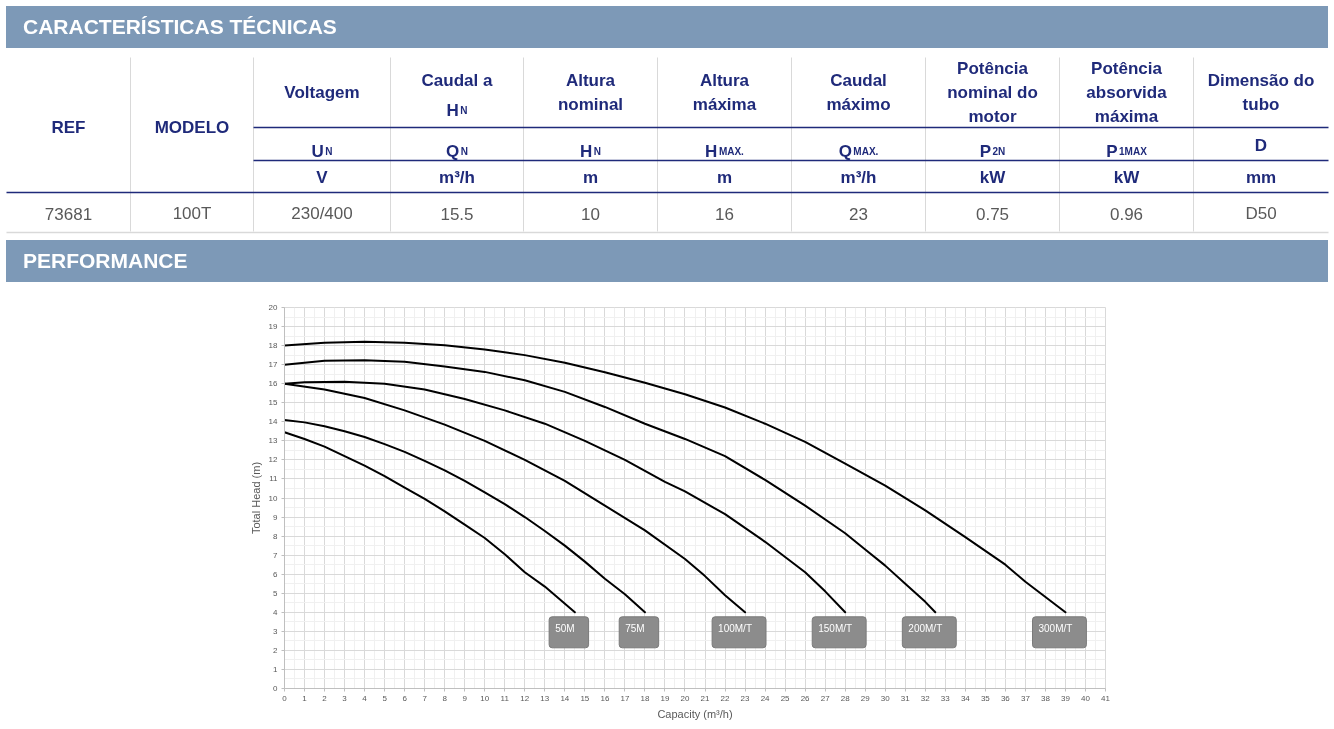 The width and height of the screenshot is (1334, 729). I want to click on text: Potência nominal do motor, so click(992, 92).